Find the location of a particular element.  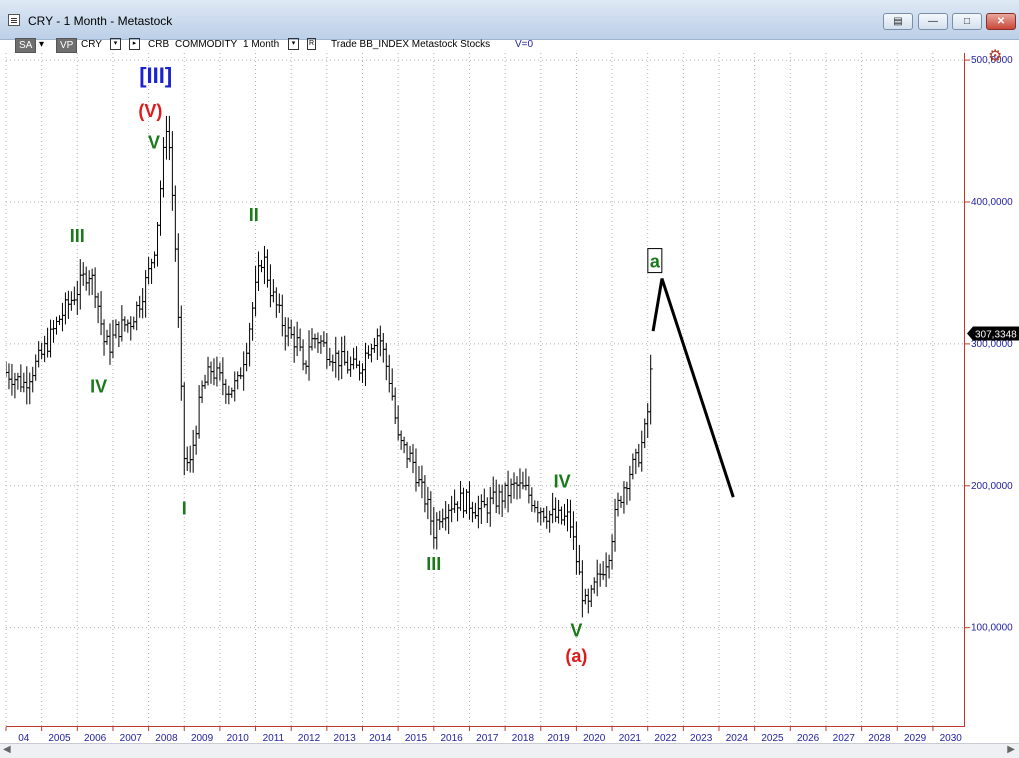

y-tick-label: 500,0000 is located at coordinates (992, 60).